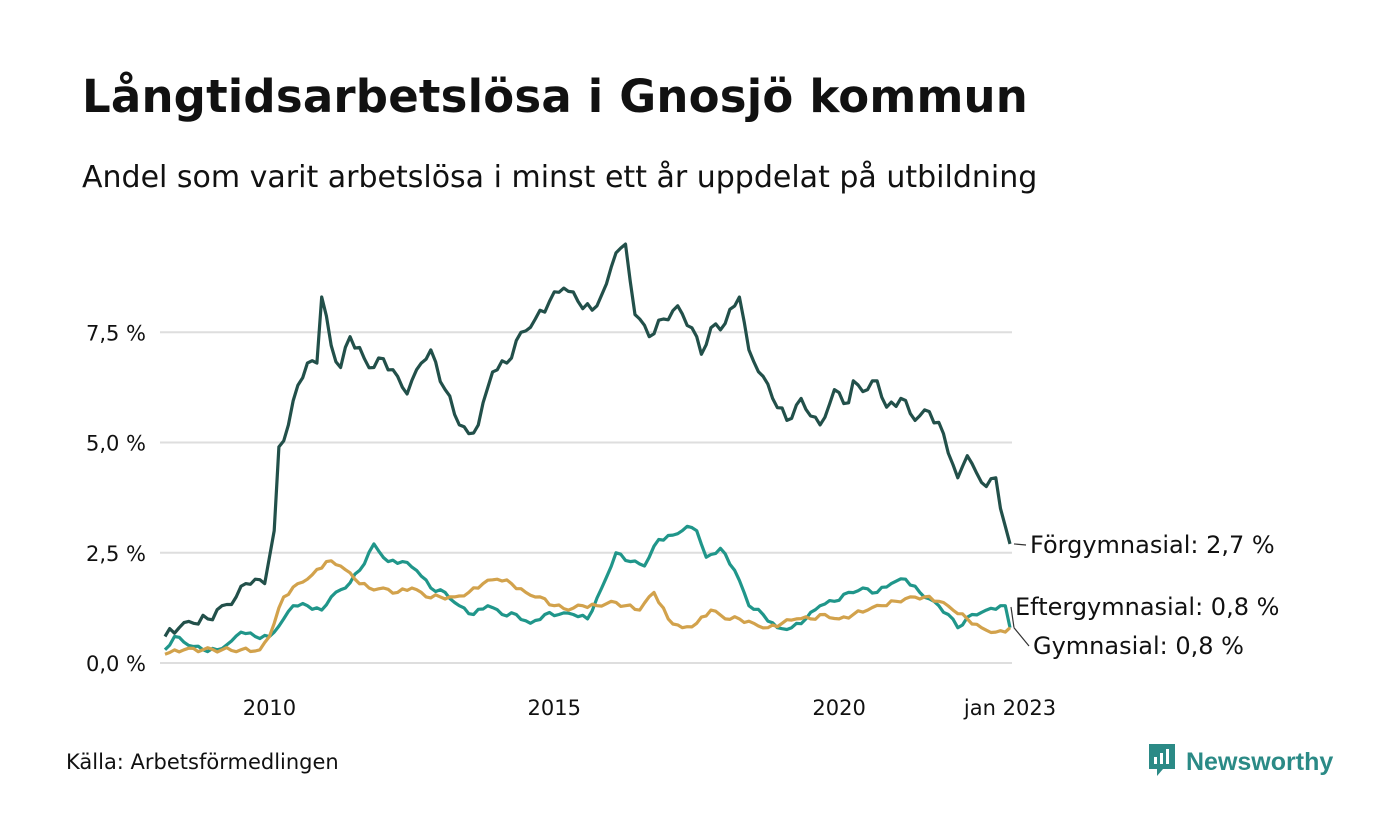  I want to click on x-tick-label: 2015, so click(554, 708).